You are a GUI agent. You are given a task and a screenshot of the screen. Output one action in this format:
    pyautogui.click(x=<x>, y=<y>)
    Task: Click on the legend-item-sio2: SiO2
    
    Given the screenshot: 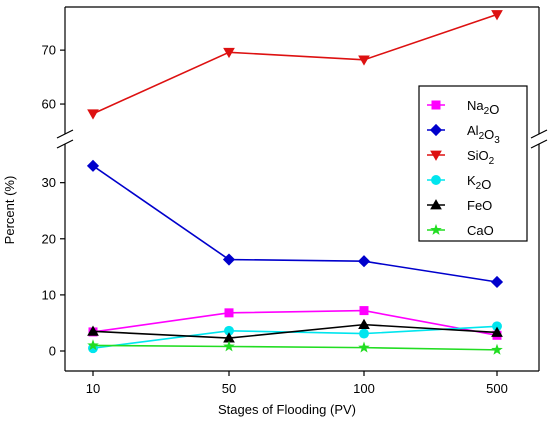 What is the action you would take?
    pyautogui.click(x=461, y=157)
    